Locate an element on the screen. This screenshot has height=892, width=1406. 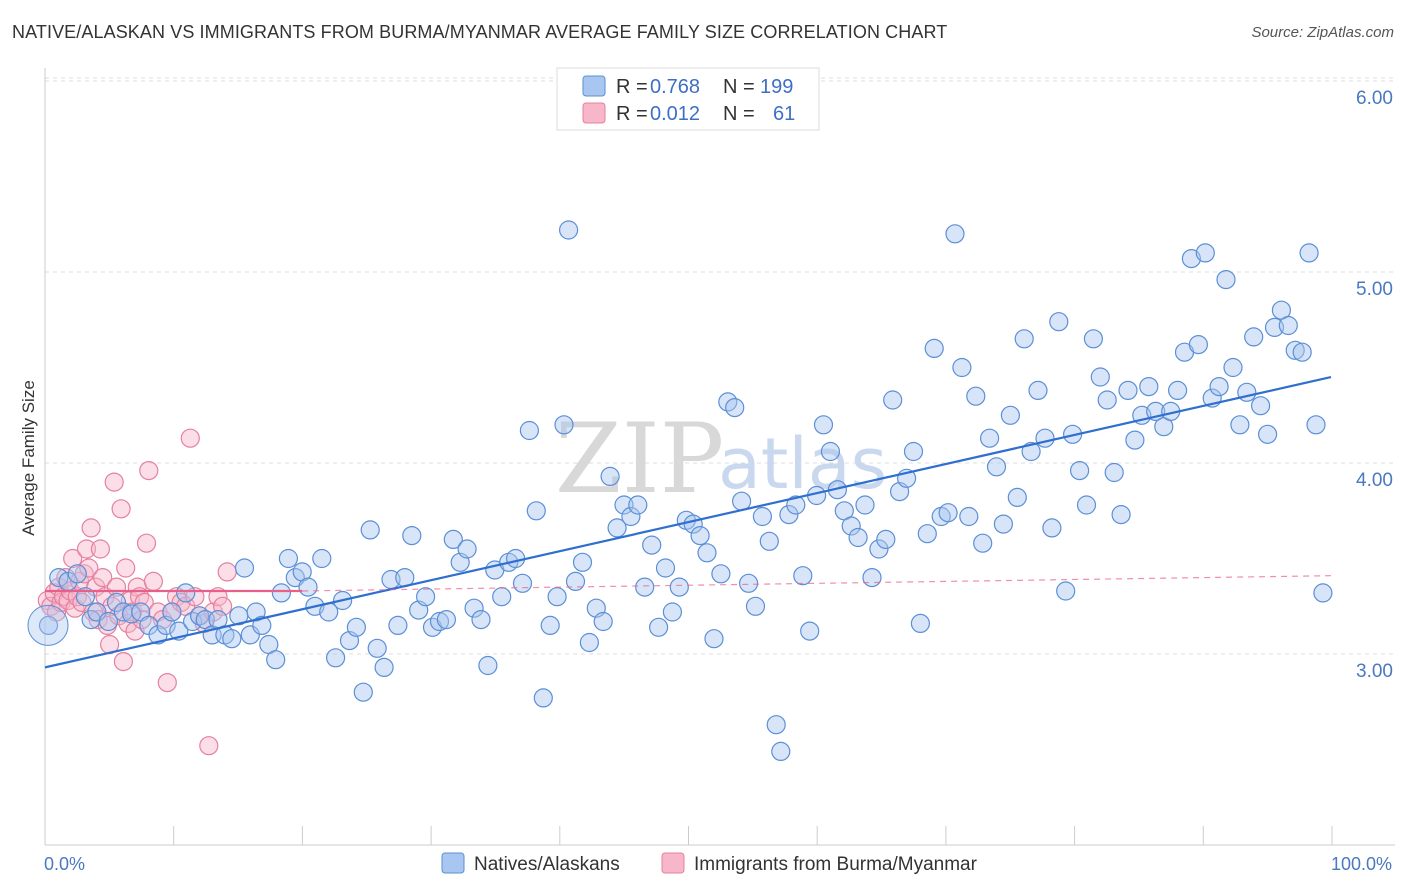
x-tick-label-max: 100.0% is located at coordinates (1361, 864).